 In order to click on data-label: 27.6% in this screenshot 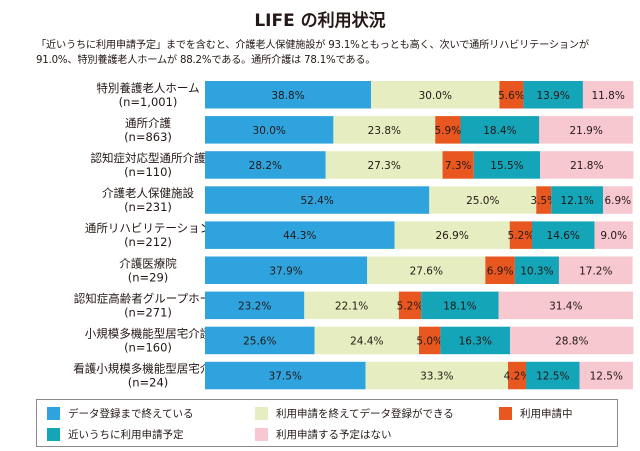, I will do `click(426, 271)`.